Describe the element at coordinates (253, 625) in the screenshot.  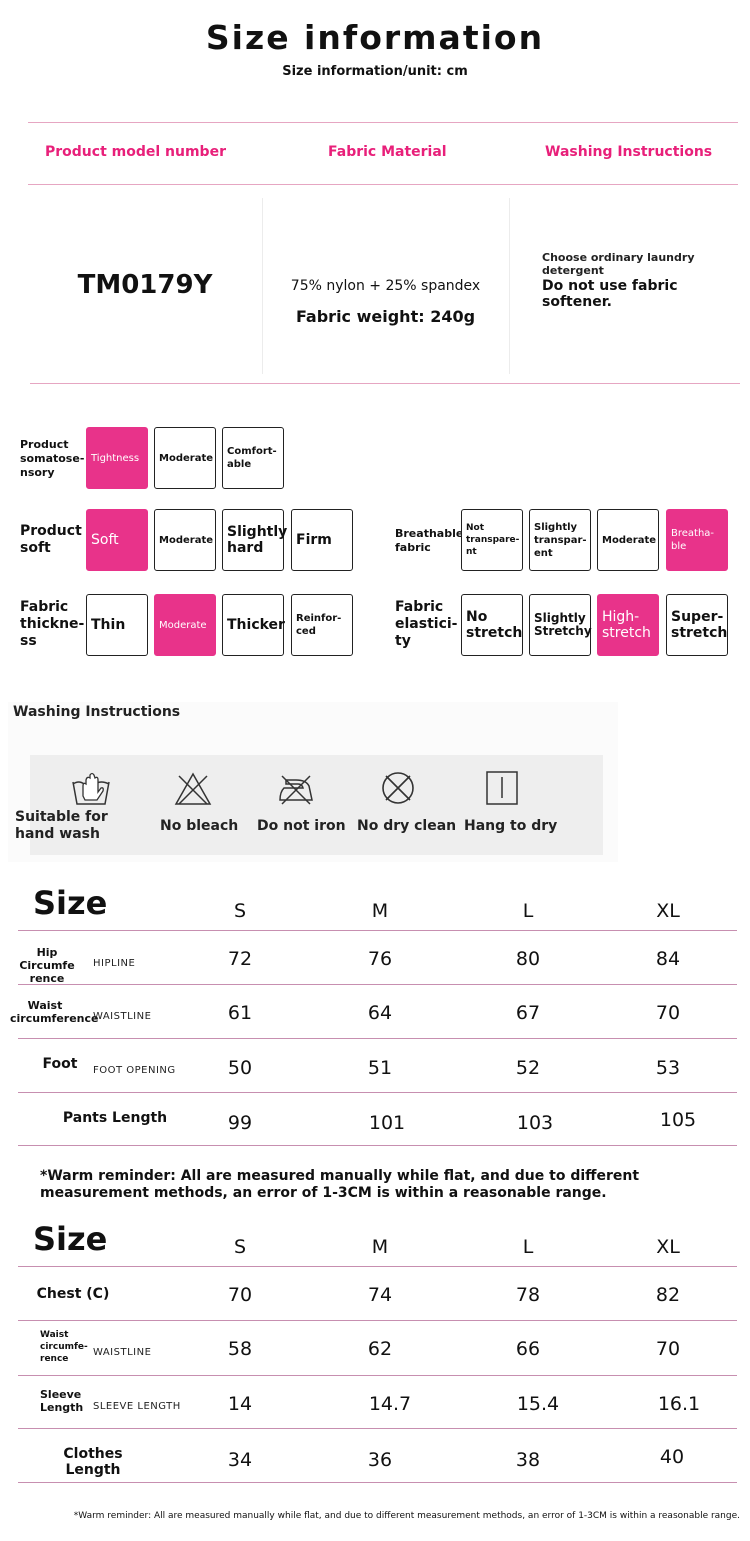
I see `option-thicker: Thicker` at that location.